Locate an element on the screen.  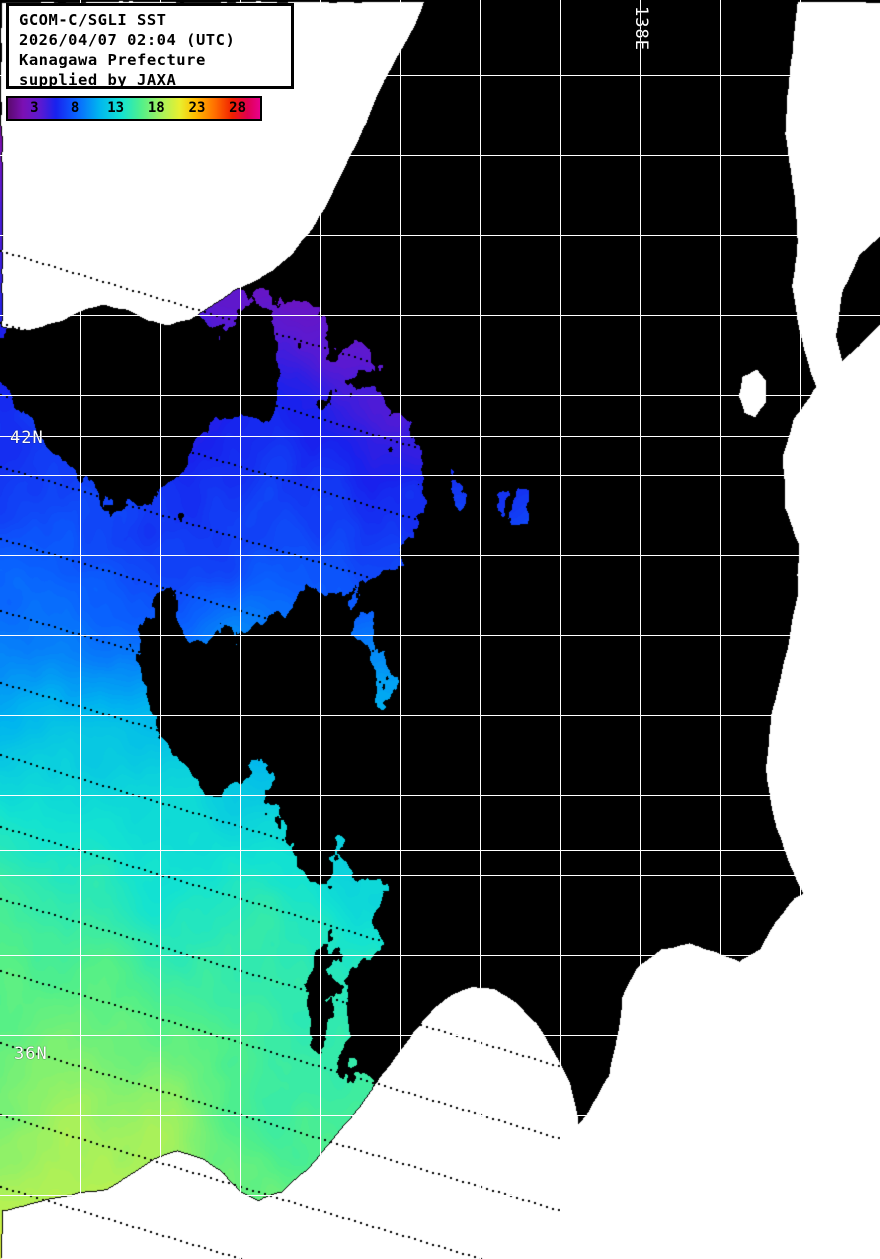
colorbar-tick-18: 18 is located at coordinates (156, 108).